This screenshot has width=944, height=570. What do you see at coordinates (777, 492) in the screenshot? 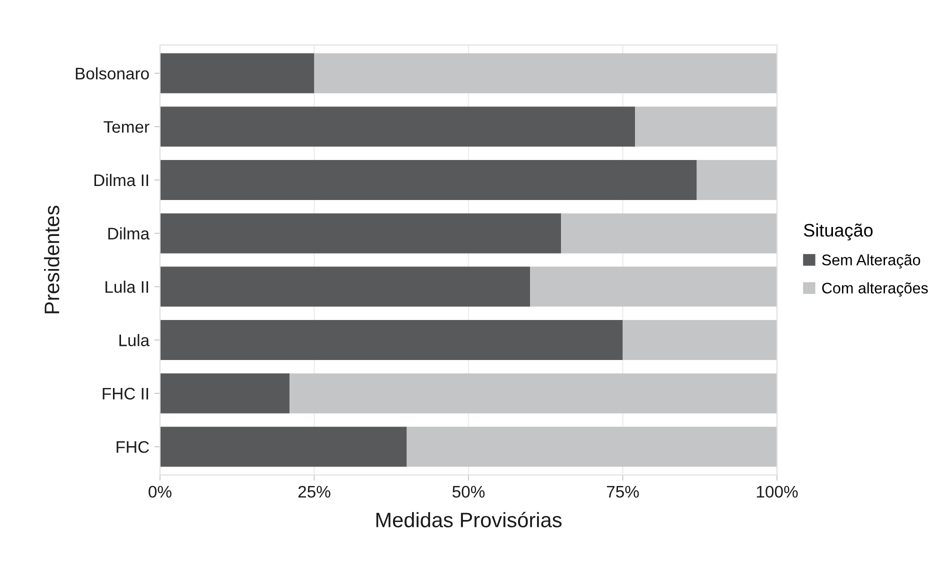
I see `x-tick-label: 100%` at bounding box center [777, 492].